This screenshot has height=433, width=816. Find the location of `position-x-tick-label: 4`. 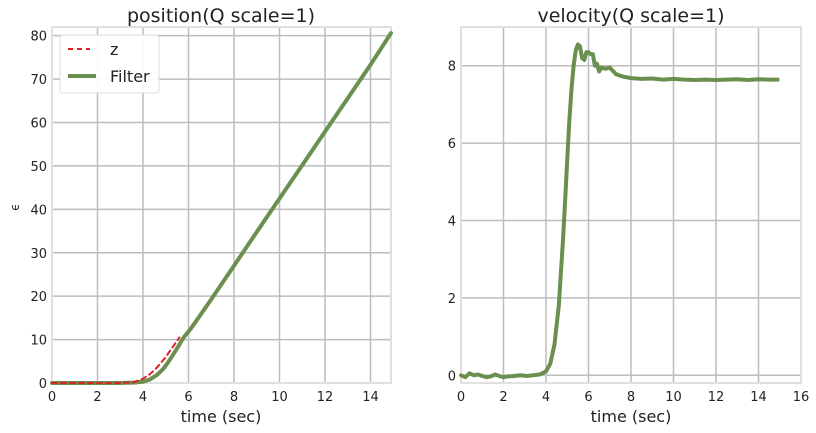

position-x-tick-label: 4 is located at coordinates (143, 397).